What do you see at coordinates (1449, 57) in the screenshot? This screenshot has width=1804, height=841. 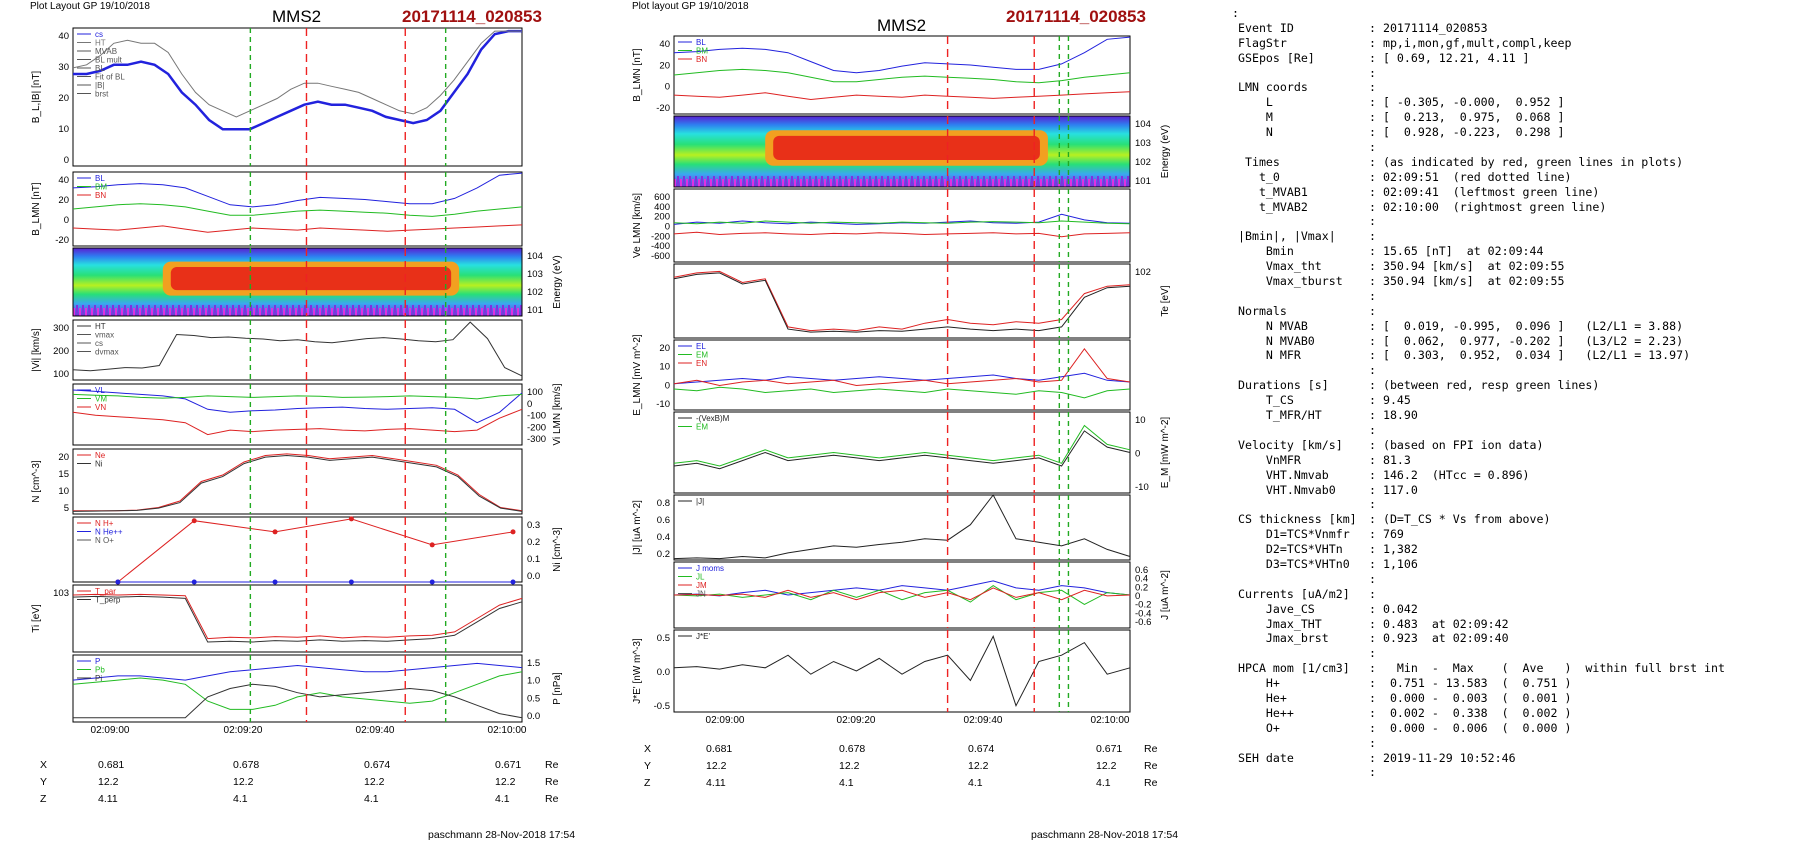 I see `info-value: : [ 0.69, 12.21, 4.11 ]` at bounding box center [1449, 57].